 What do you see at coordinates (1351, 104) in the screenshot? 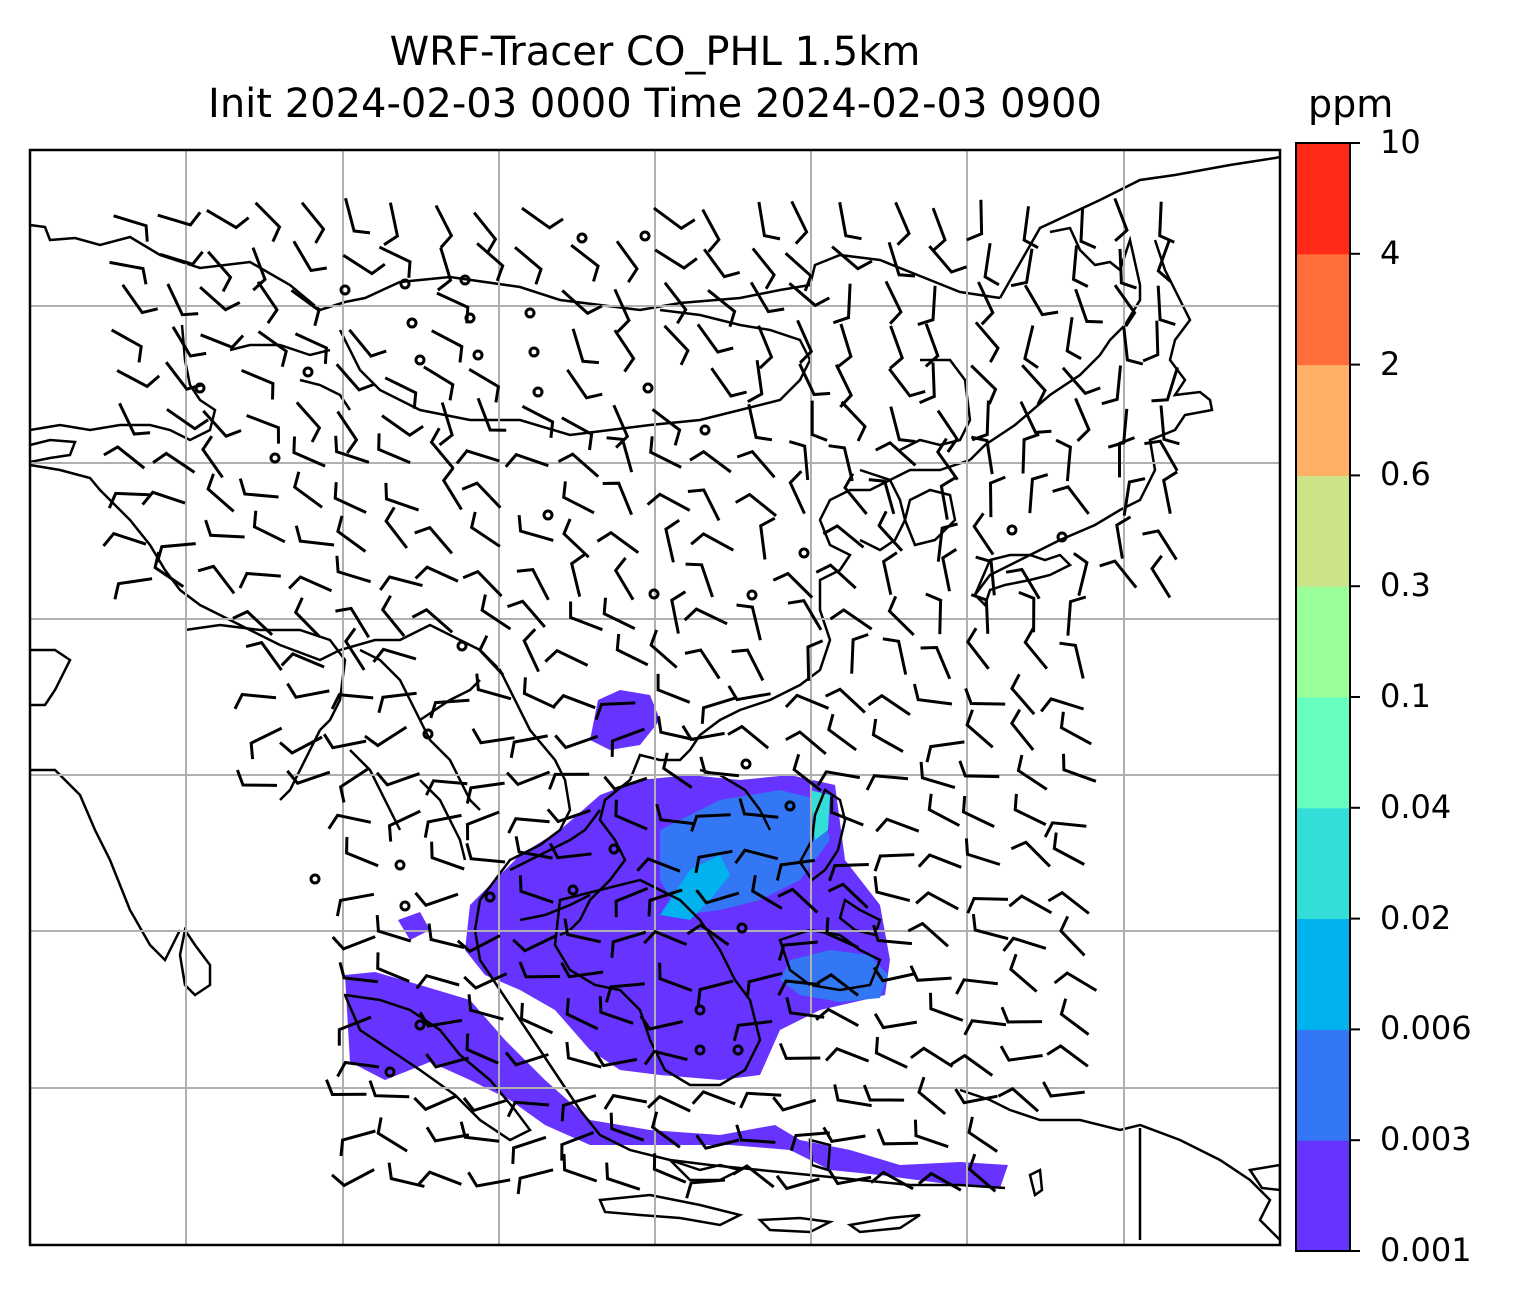
I see `colorbar-unit-label: ppm` at bounding box center [1351, 104].